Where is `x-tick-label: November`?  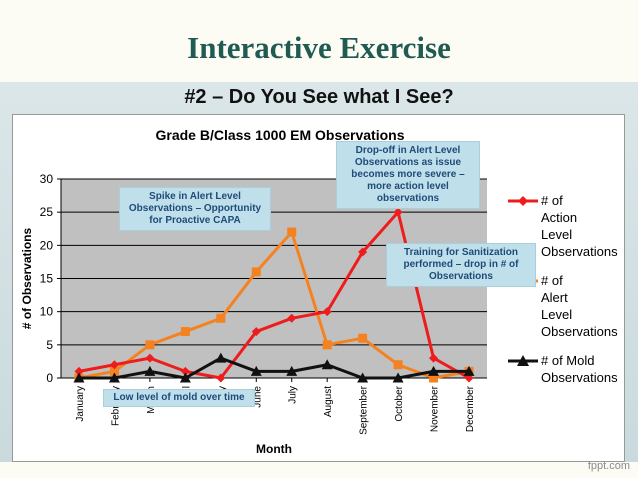 x-tick-label: November is located at coordinates (435, 408).